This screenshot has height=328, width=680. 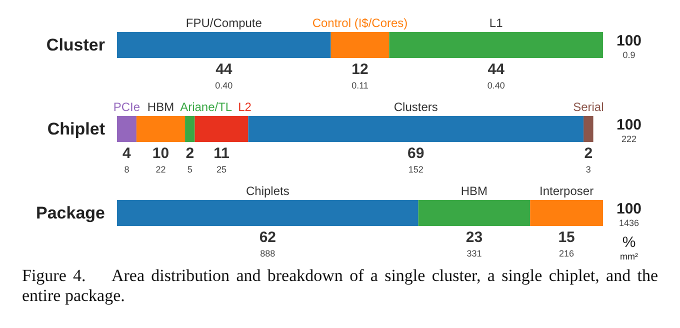 I want to click on annotation: 22, so click(x=161, y=169).